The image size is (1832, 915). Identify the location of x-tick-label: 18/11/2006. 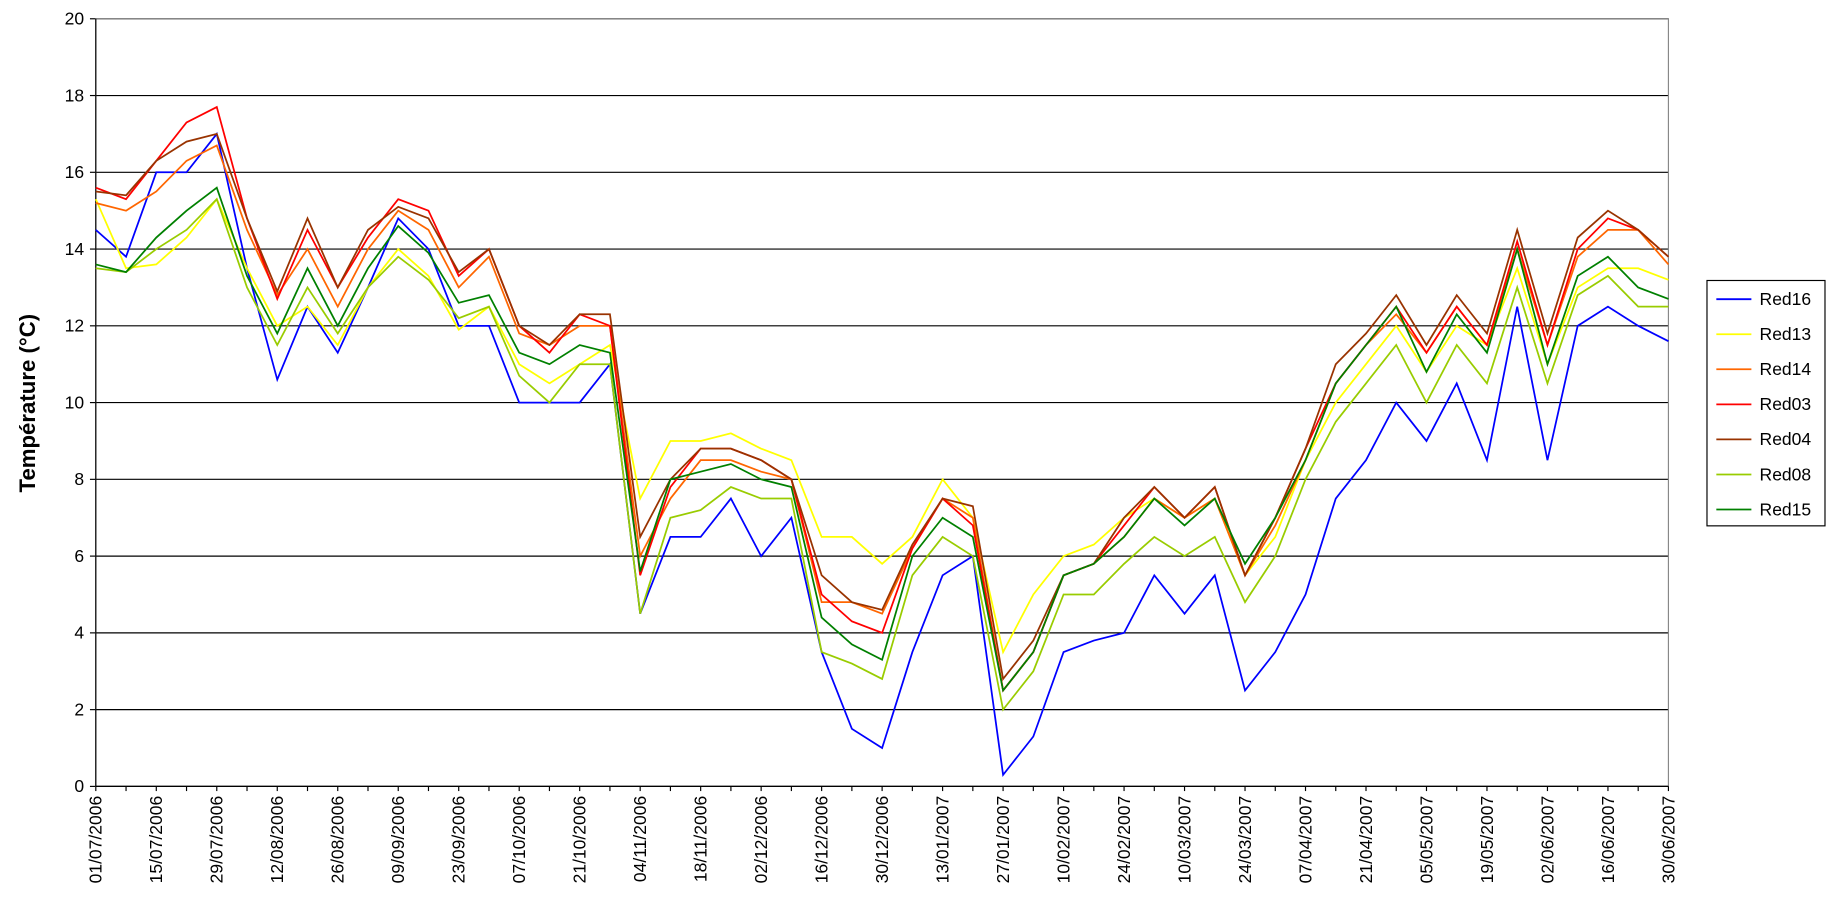
(701, 839).